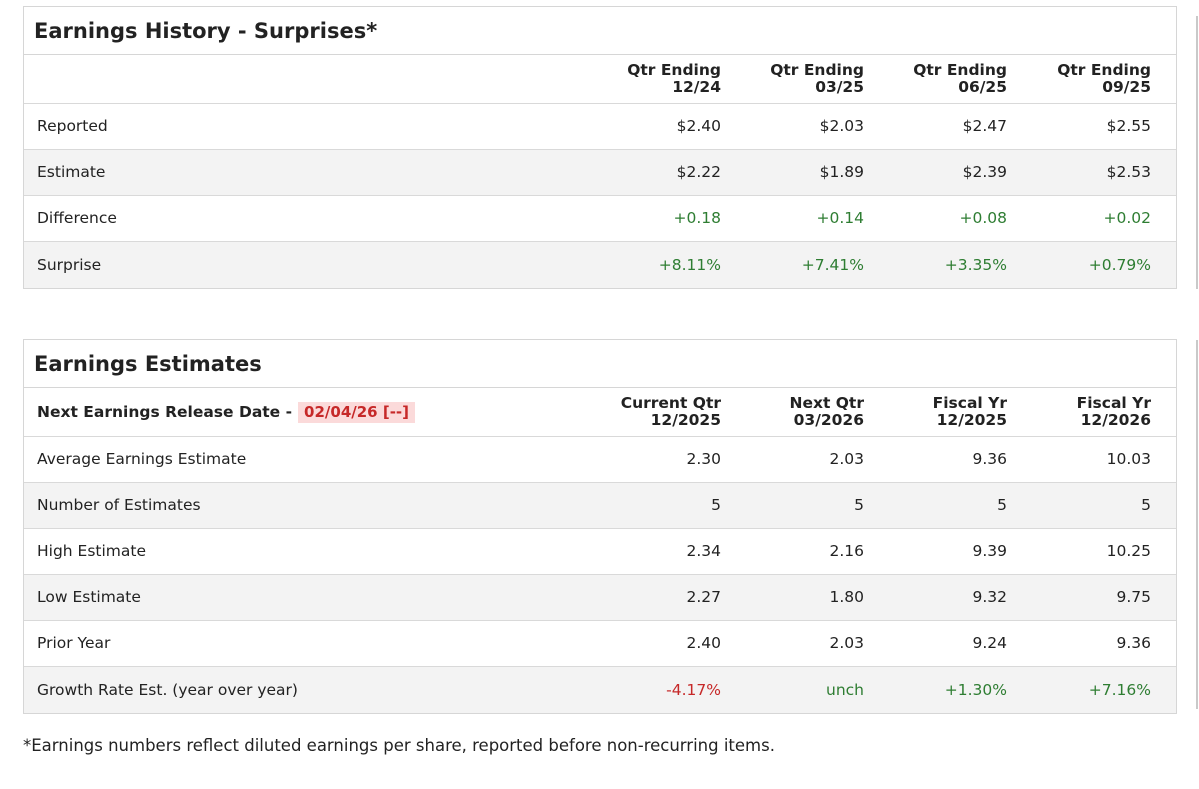 This screenshot has height=789, width=1199. What do you see at coordinates (89, 597) in the screenshot?
I see `row-label: Low Estimate` at bounding box center [89, 597].